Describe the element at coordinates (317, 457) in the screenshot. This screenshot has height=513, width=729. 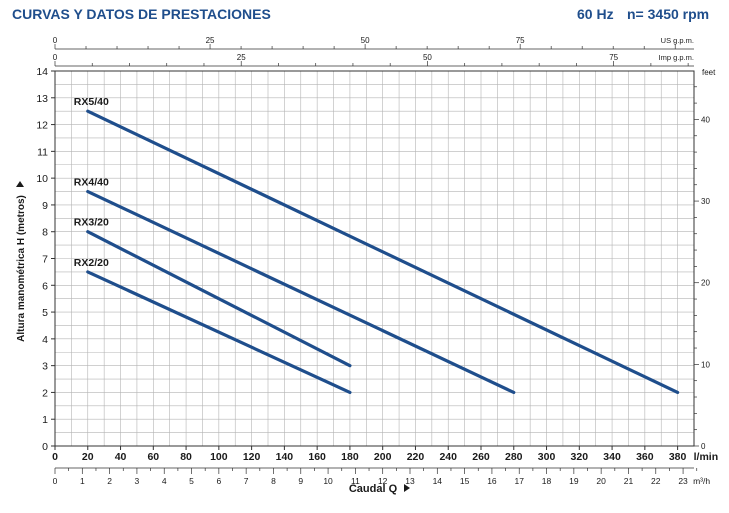
I see `x-tick-label: 160` at that location.